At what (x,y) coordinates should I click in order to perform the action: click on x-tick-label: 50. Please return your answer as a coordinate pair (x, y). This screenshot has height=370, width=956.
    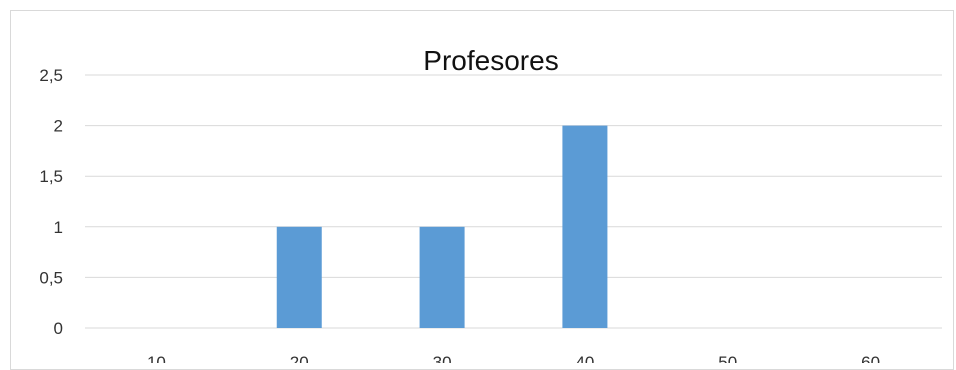
    Looking at the image, I should click on (727, 358).